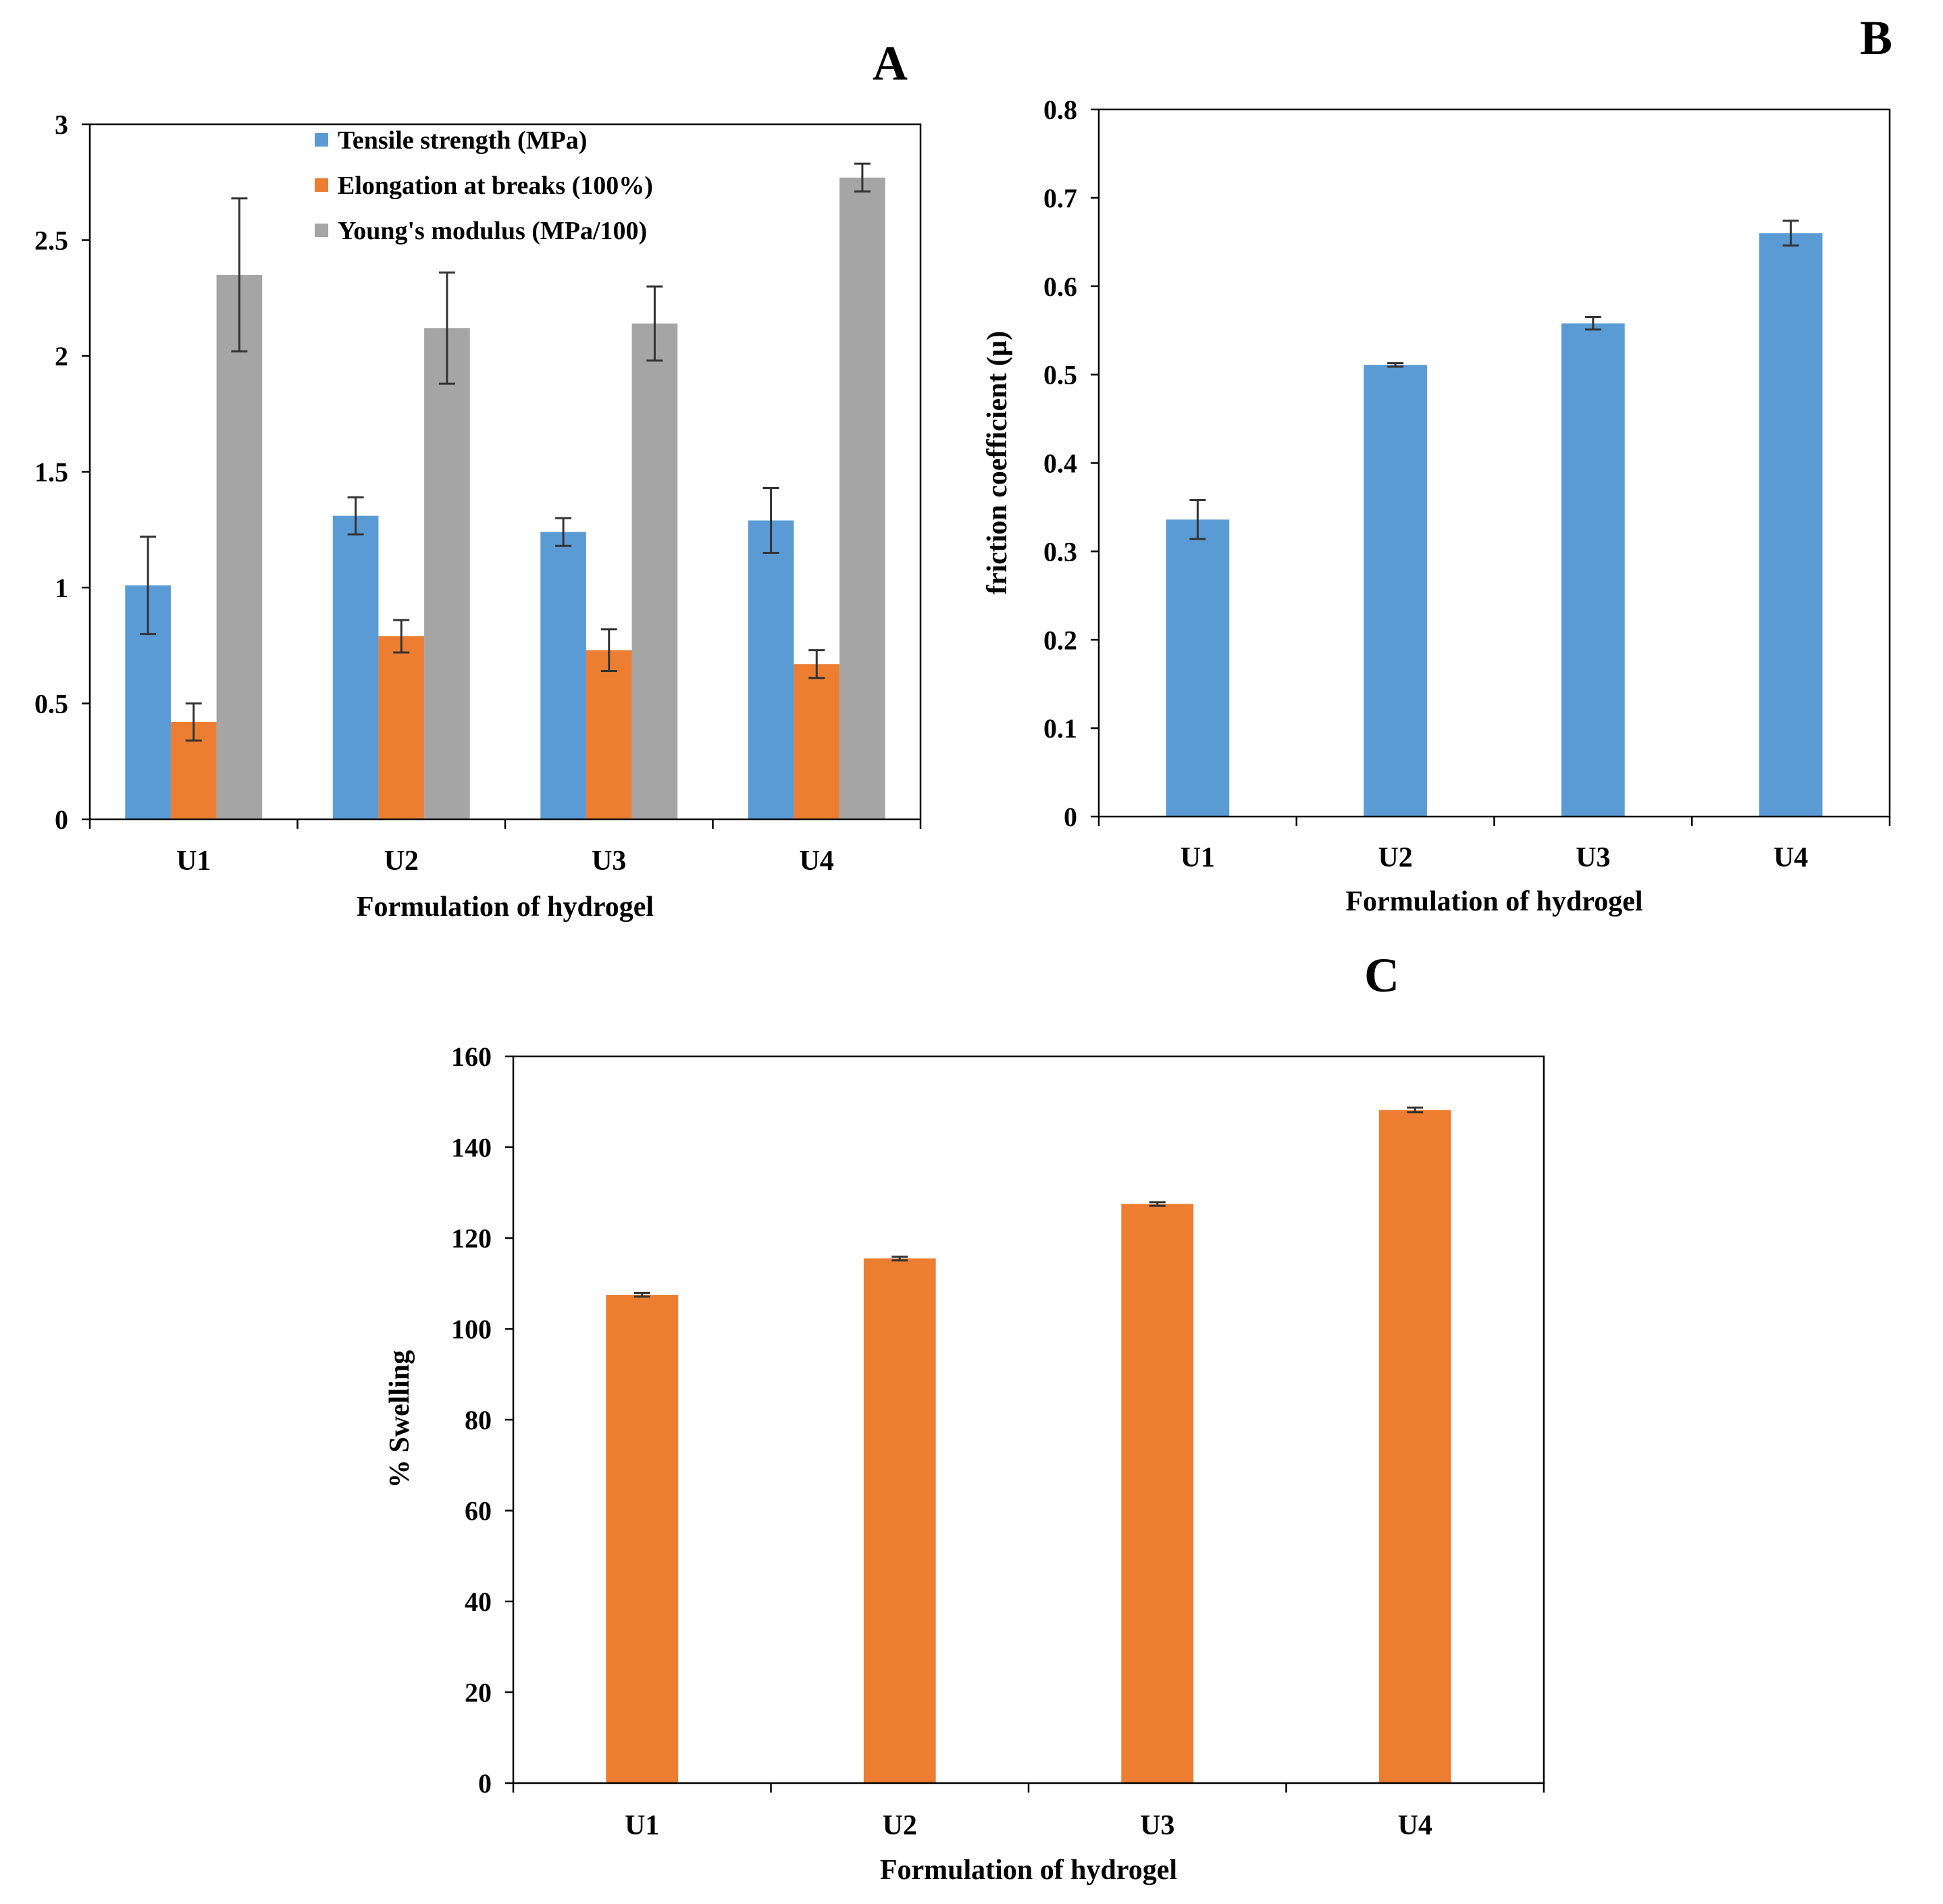 Image resolution: width=1943 pixels, height=1904 pixels. What do you see at coordinates (1060, 640) in the screenshot?
I see `y-tick-label: 0.2` at bounding box center [1060, 640].